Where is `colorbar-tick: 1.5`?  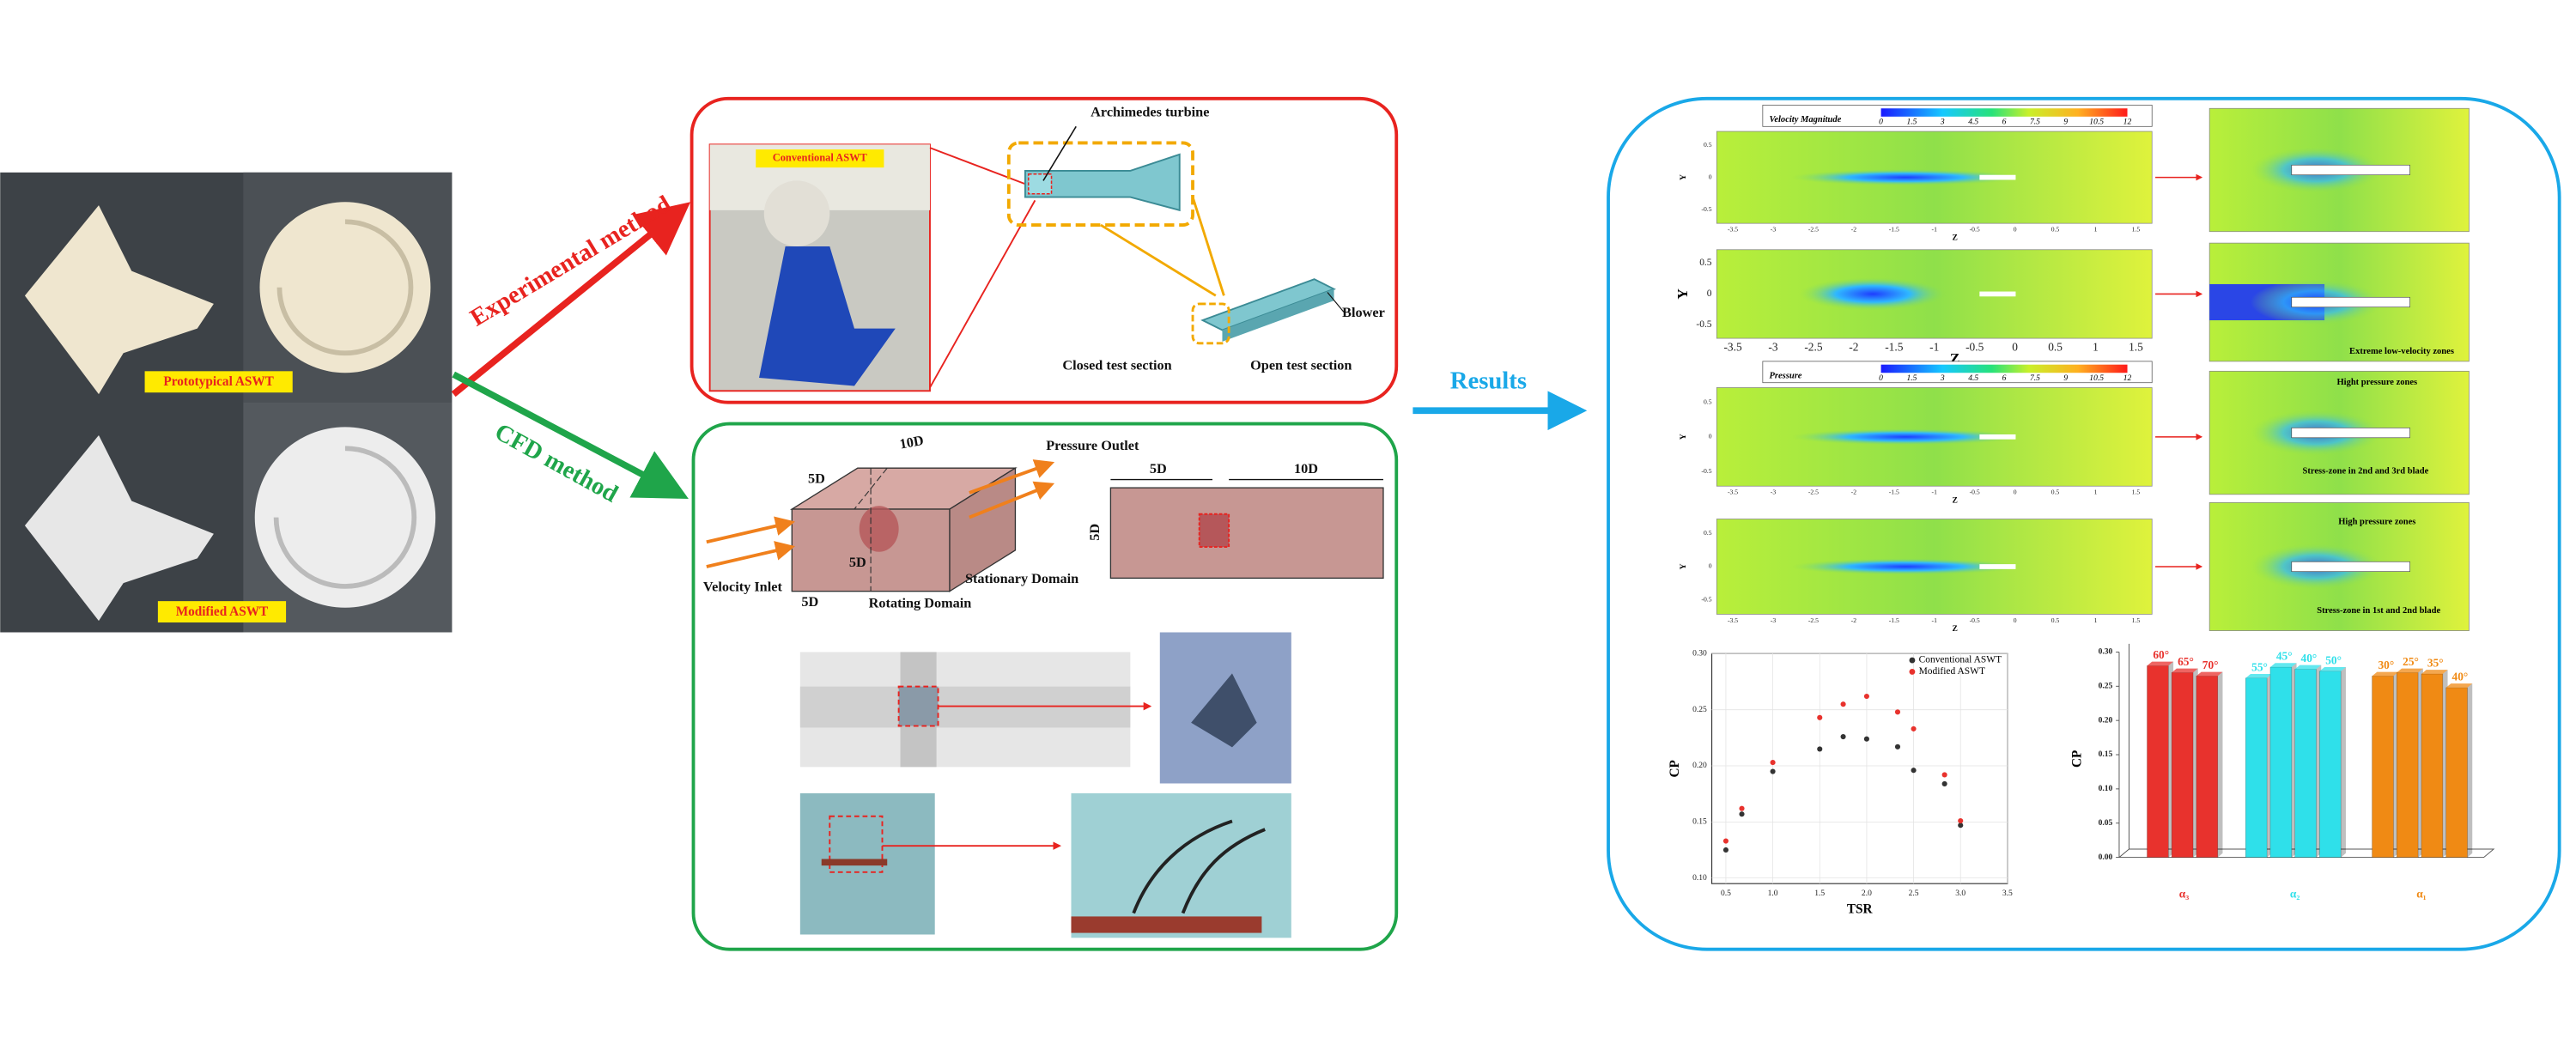
colorbar-tick: 1.5 is located at coordinates (1911, 122).